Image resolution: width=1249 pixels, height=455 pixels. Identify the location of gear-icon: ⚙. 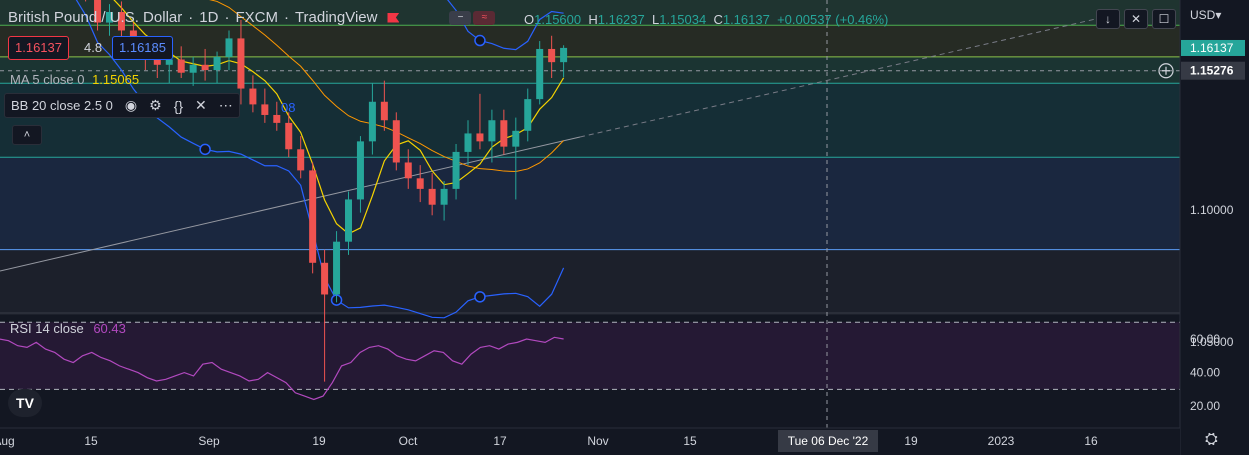
(155, 105).